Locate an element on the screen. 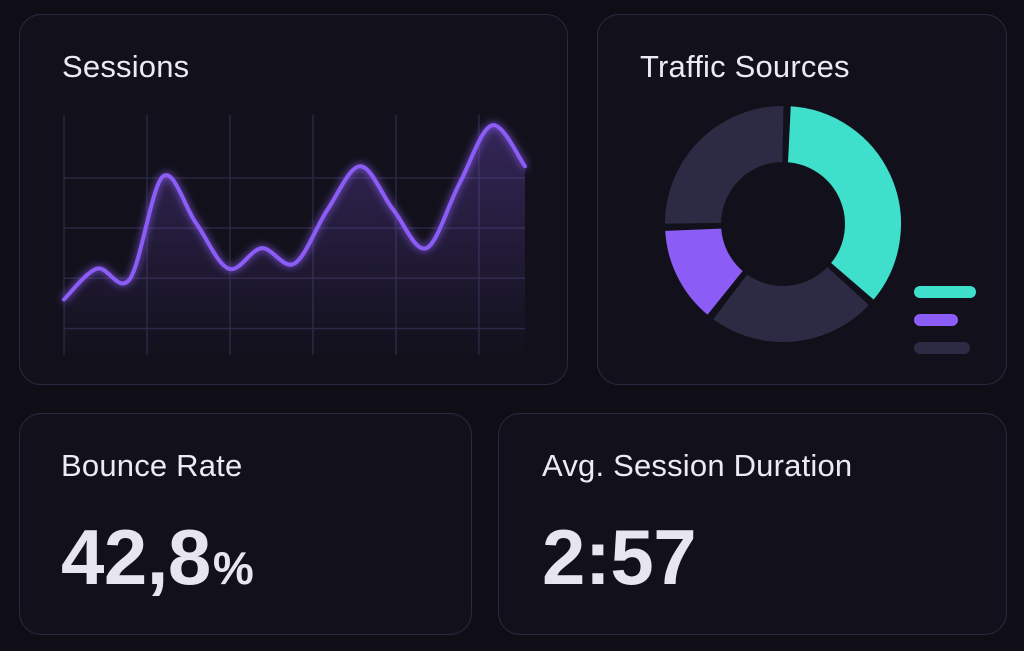  sessions-series-line is located at coordinates (294, 212).